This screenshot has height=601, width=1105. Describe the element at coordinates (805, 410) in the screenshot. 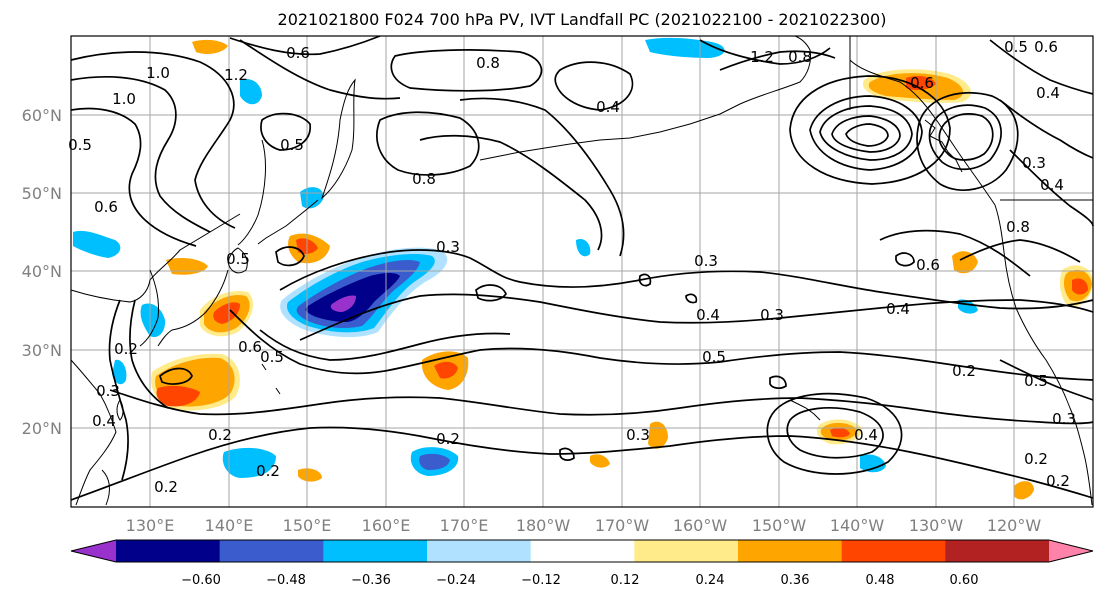

I see `coast-hawaii` at that location.